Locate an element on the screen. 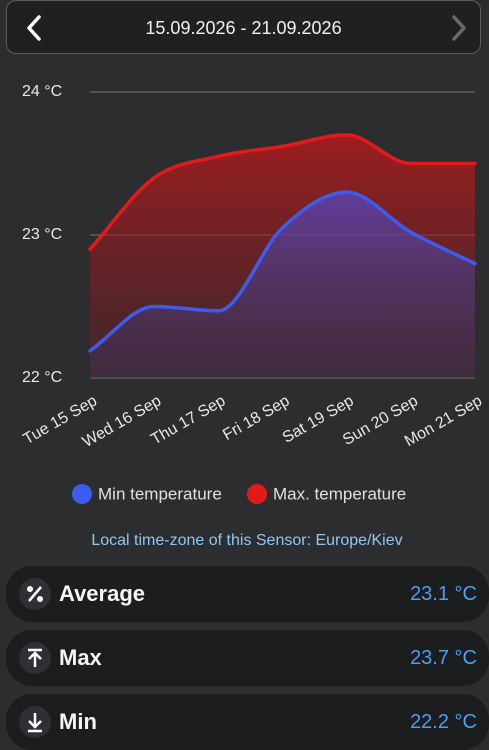  y-tick-label: 24 °C is located at coordinates (42, 91).